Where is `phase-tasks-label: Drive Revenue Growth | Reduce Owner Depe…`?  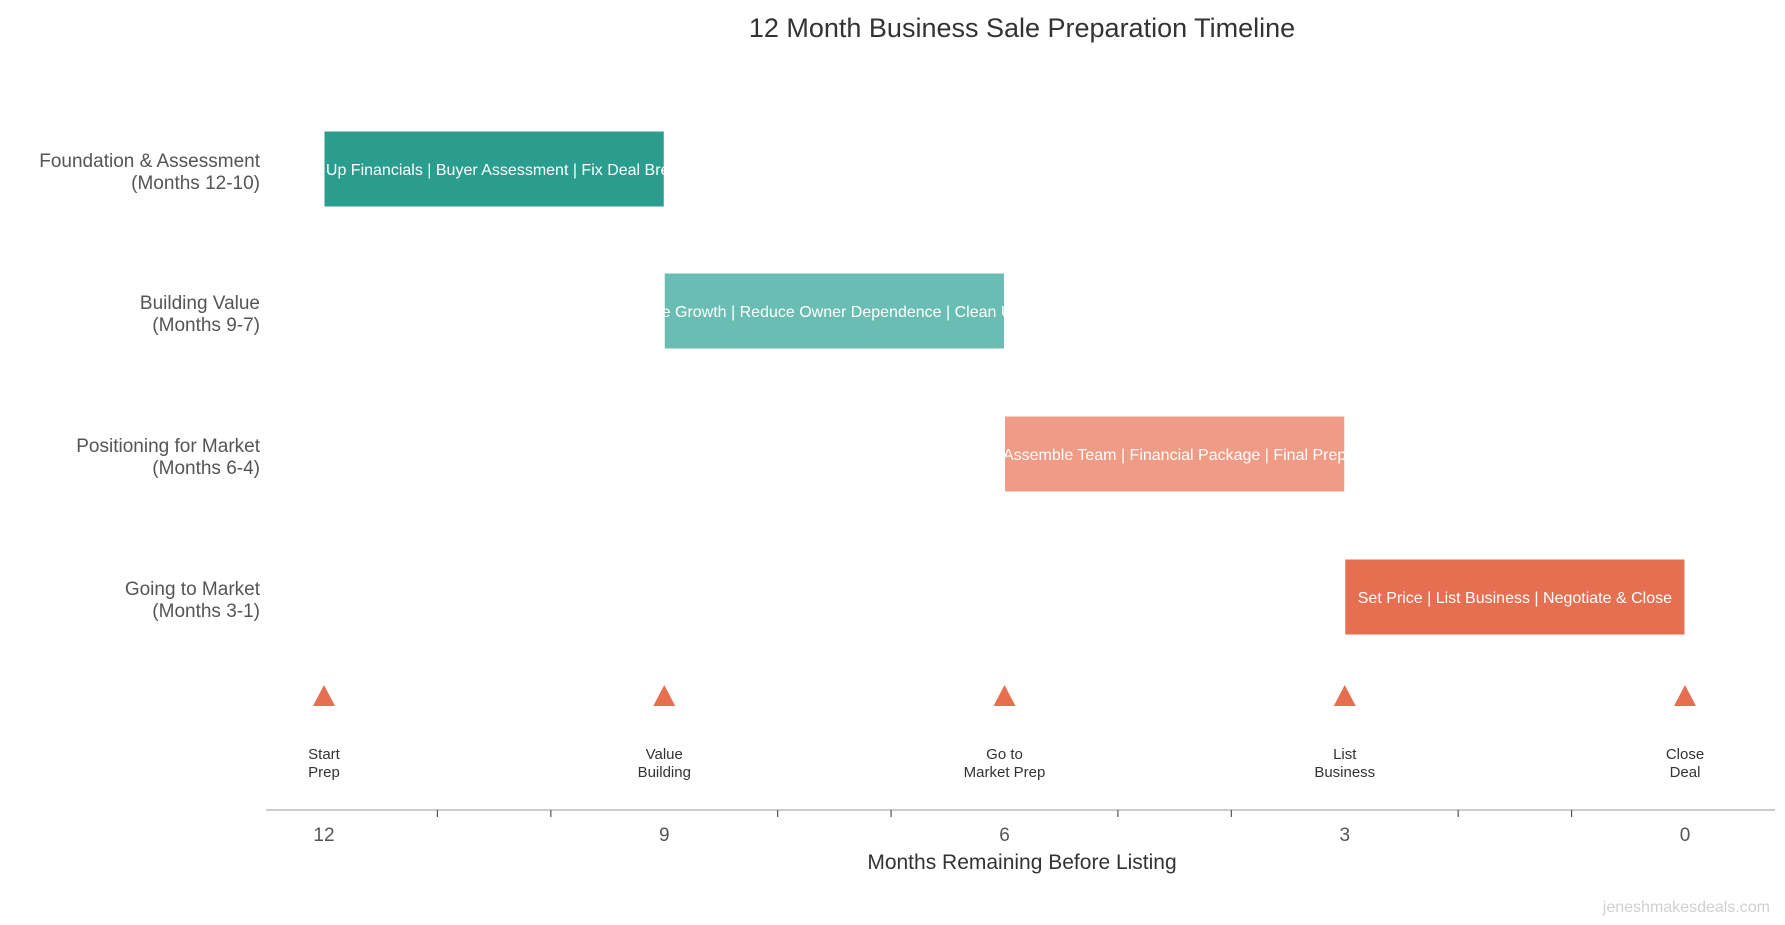
phase-tasks-label: Drive Revenue Growth | Reduce Owner Depe… is located at coordinates (834, 312).